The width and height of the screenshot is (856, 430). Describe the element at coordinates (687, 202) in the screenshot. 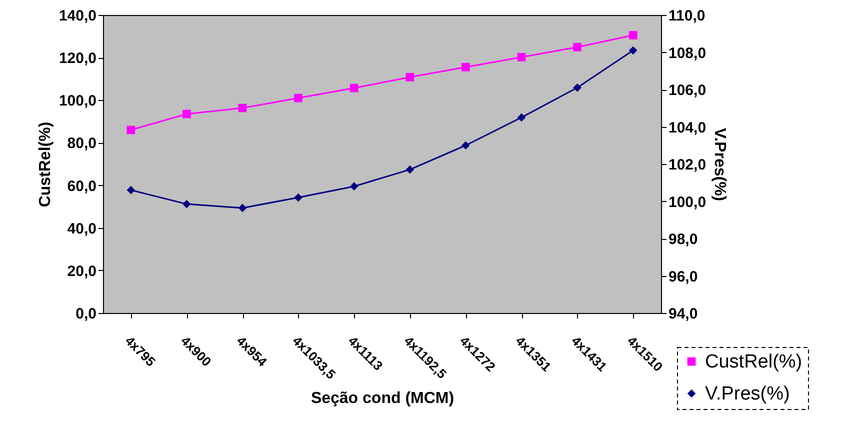

I see `y2-tick-label: 100,0` at that location.